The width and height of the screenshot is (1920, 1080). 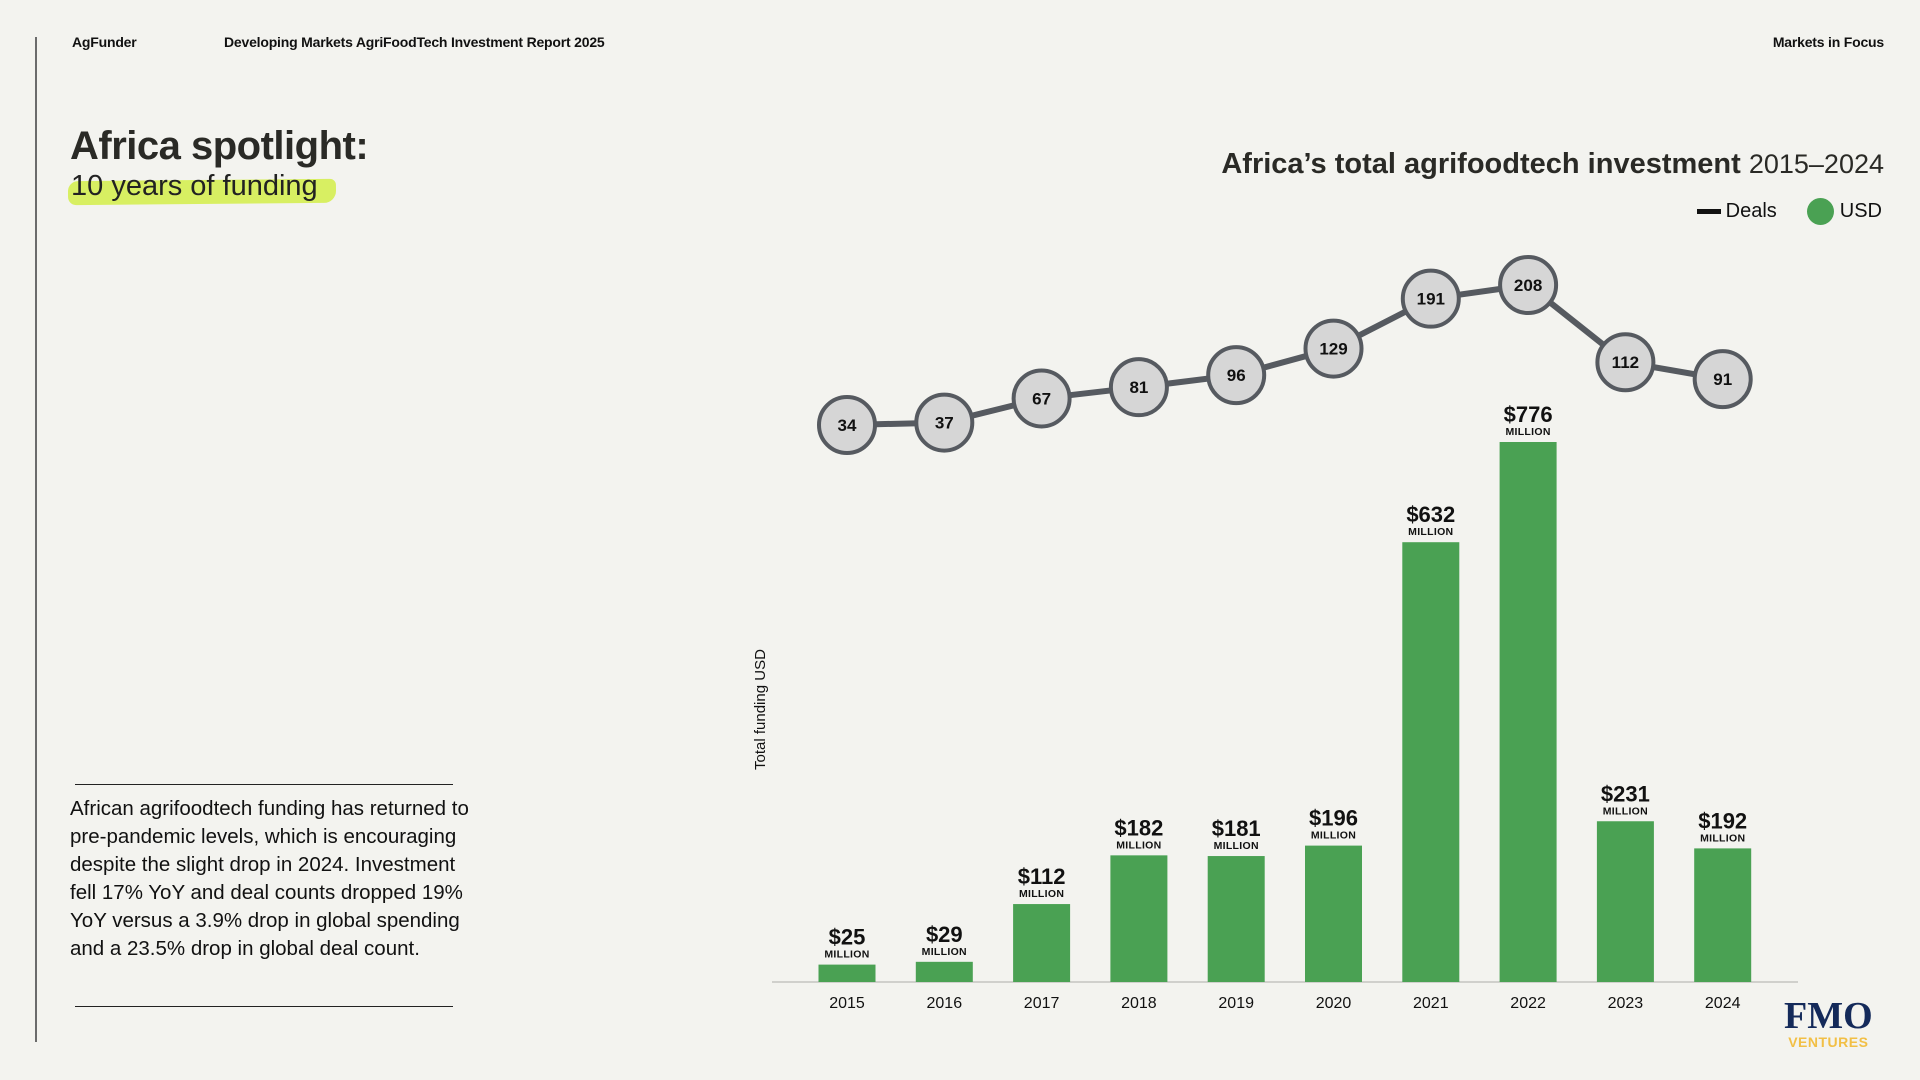 What do you see at coordinates (847, 1003) in the screenshot?
I see `x-tick-label-2015: 2015` at bounding box center [847, 1003].